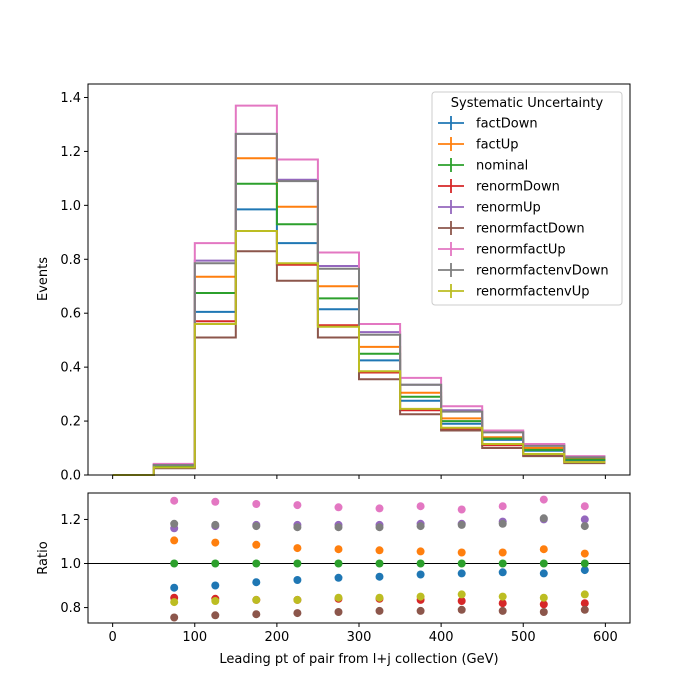 The height and width of the screenshot is (700, 700). I want to click on ratio-x-tick-label: 0, so click(112, 637).